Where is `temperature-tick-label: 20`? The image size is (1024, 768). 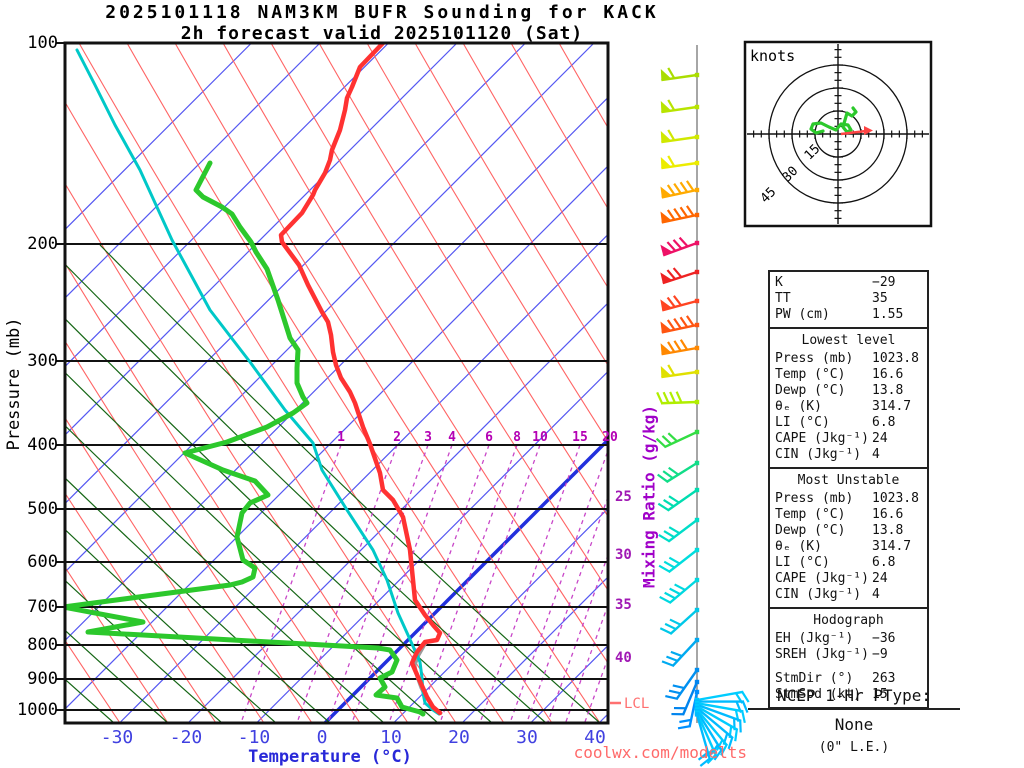 temperature-tick-label: 20 is located at coordinates (459, 737).